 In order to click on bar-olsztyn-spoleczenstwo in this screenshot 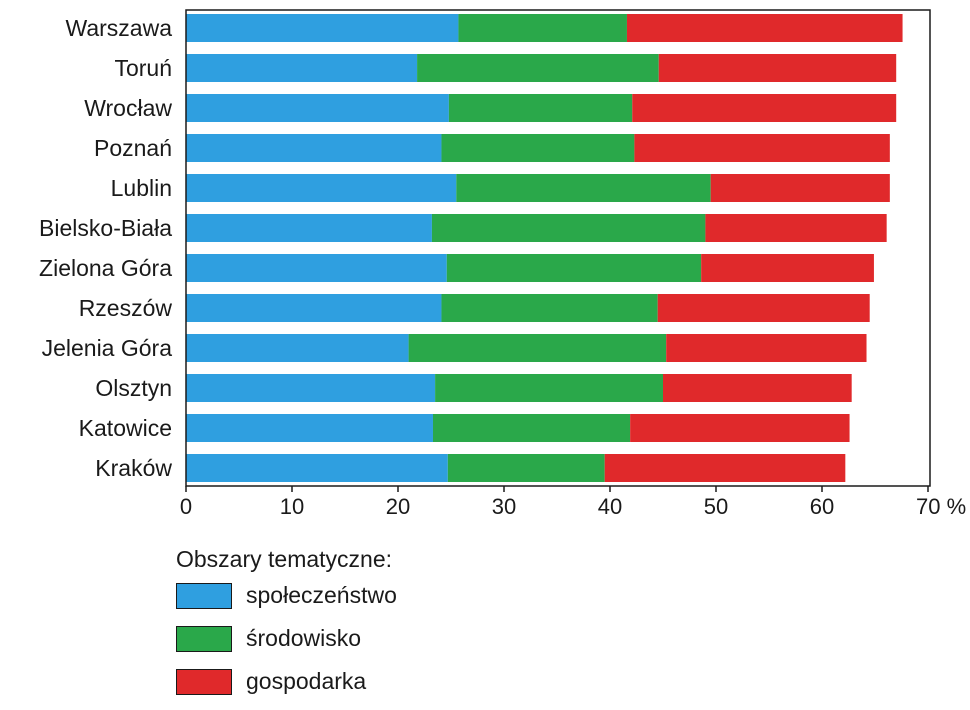, I will do `click(310, 388)`.